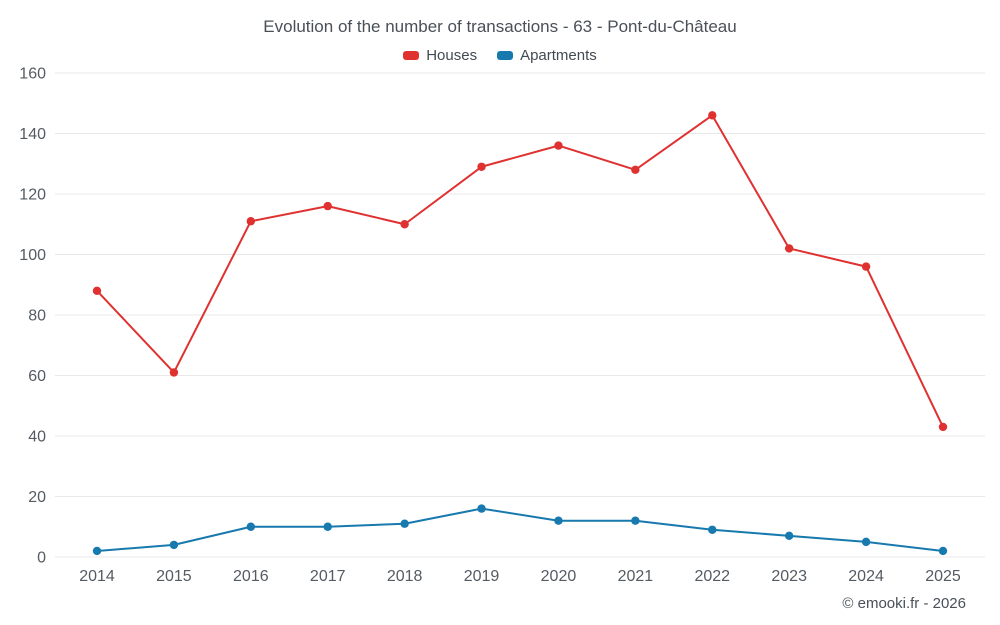 The width and height of the screenshot is (1000, 625). What do you see at coordinates (37, 316) in the screenshot?
I see `y-tick-label: 80` at bounding box center [37, 316].